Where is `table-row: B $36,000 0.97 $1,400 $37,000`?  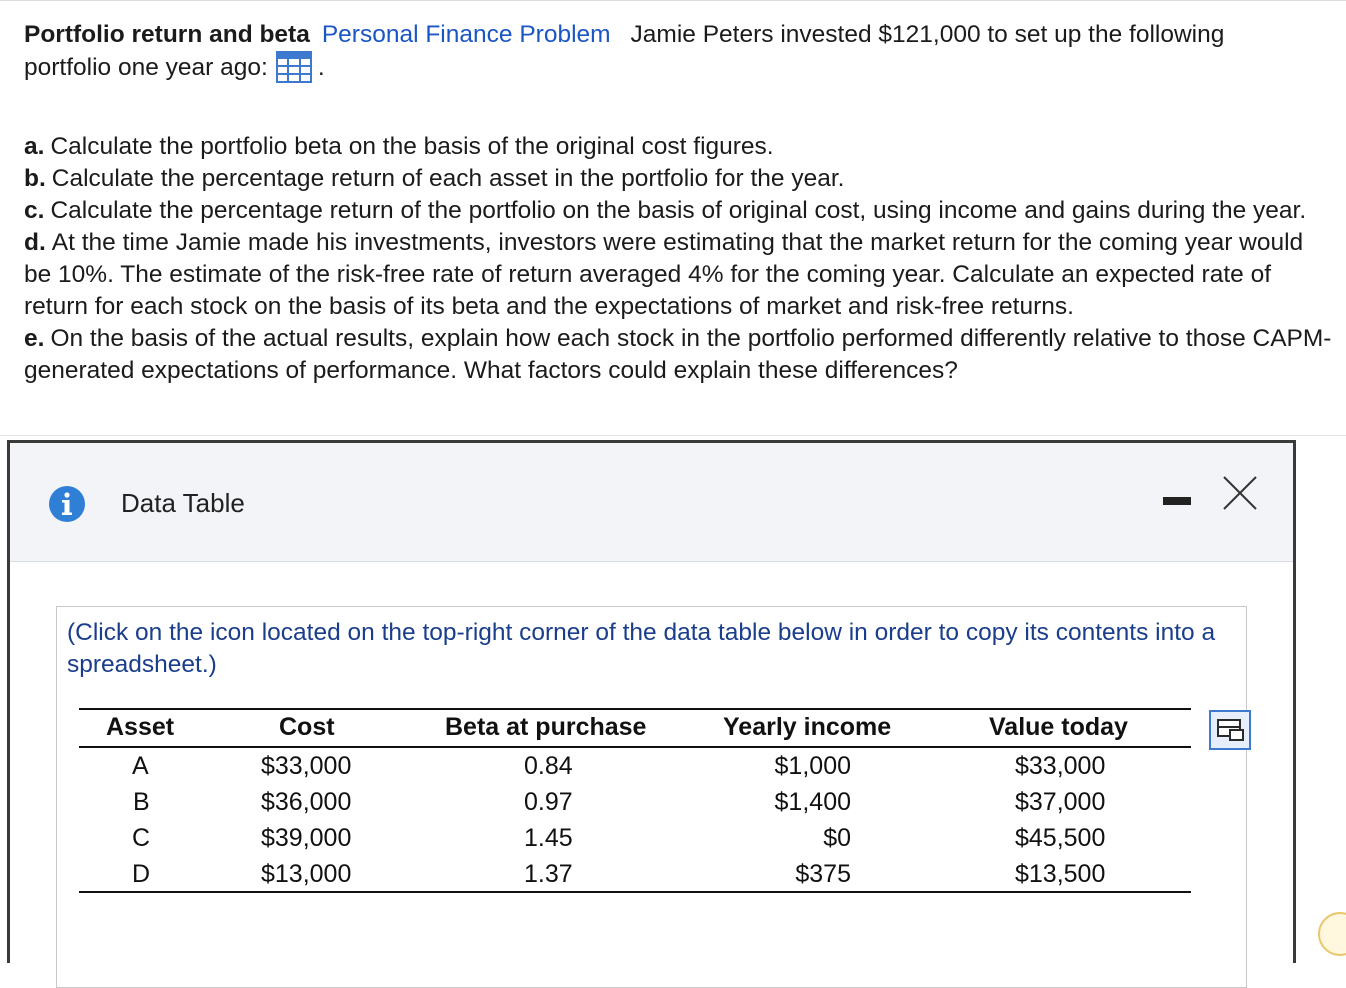 table-row: B $36,000 0.97 $1,400 $37,000 is located at coordinates (635, 802).